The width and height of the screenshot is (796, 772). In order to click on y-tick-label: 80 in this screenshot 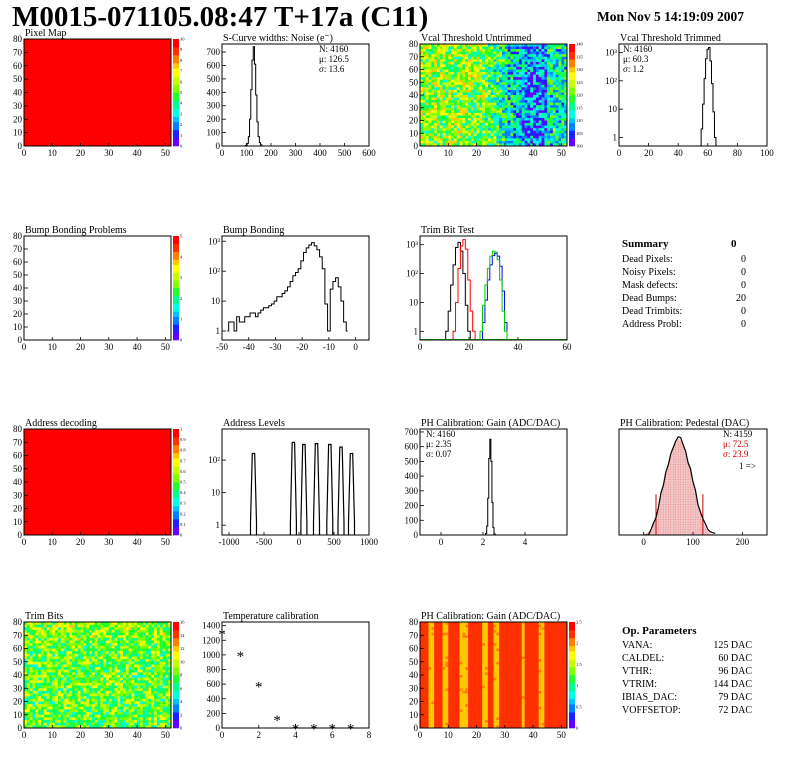, I will do `click(414, 44)`.